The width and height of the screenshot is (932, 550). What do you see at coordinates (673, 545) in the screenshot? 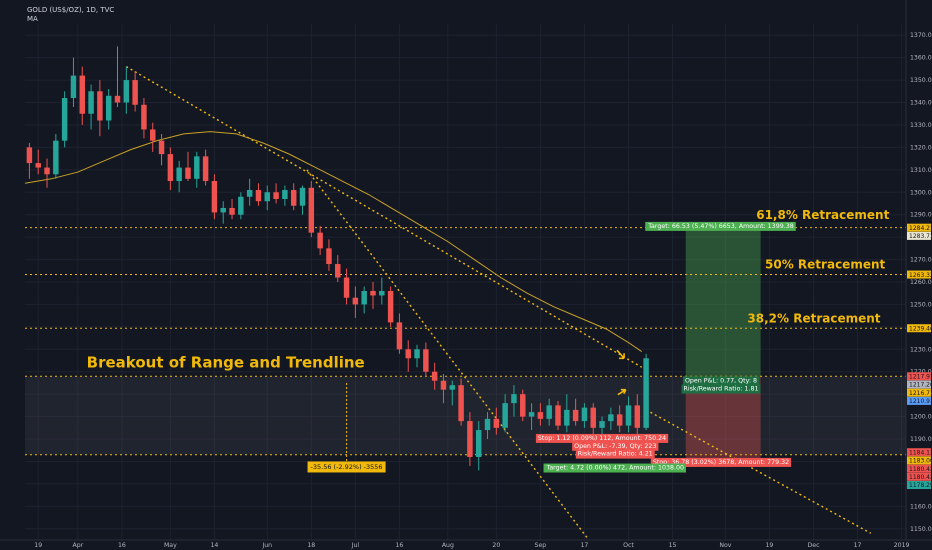
I see `x-tick-label: 15` at bounding box center [673, 545].